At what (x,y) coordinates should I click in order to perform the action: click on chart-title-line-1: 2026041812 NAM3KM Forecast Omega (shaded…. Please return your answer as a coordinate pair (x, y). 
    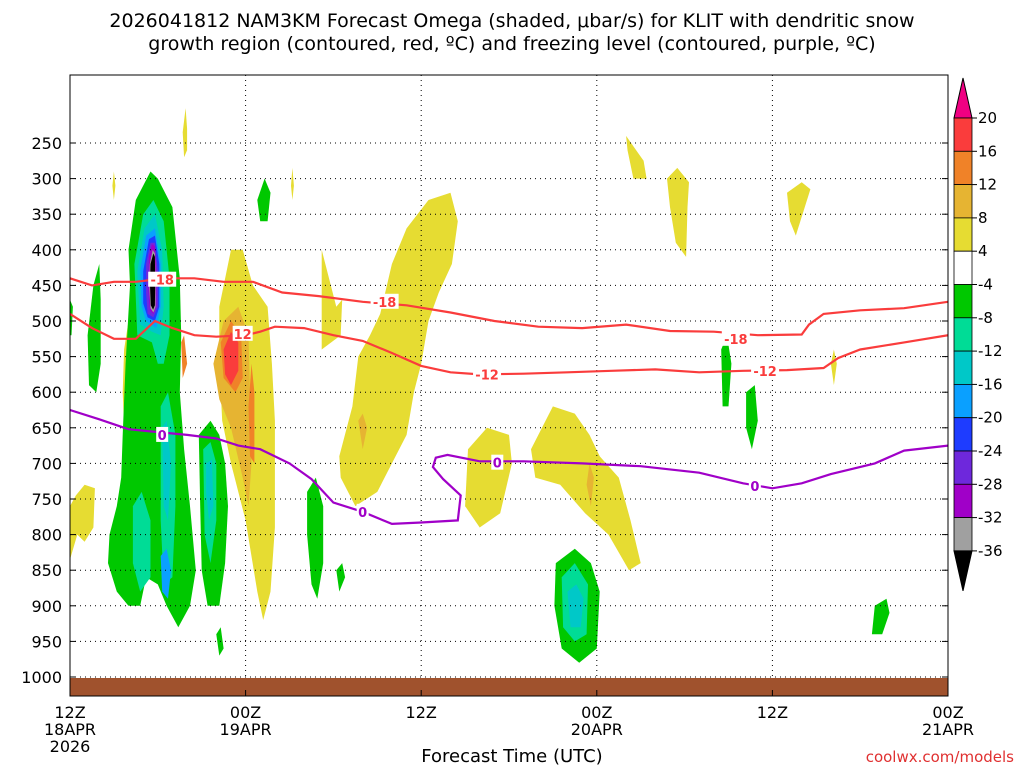
    Looking at the image, I should click on (512, 21).